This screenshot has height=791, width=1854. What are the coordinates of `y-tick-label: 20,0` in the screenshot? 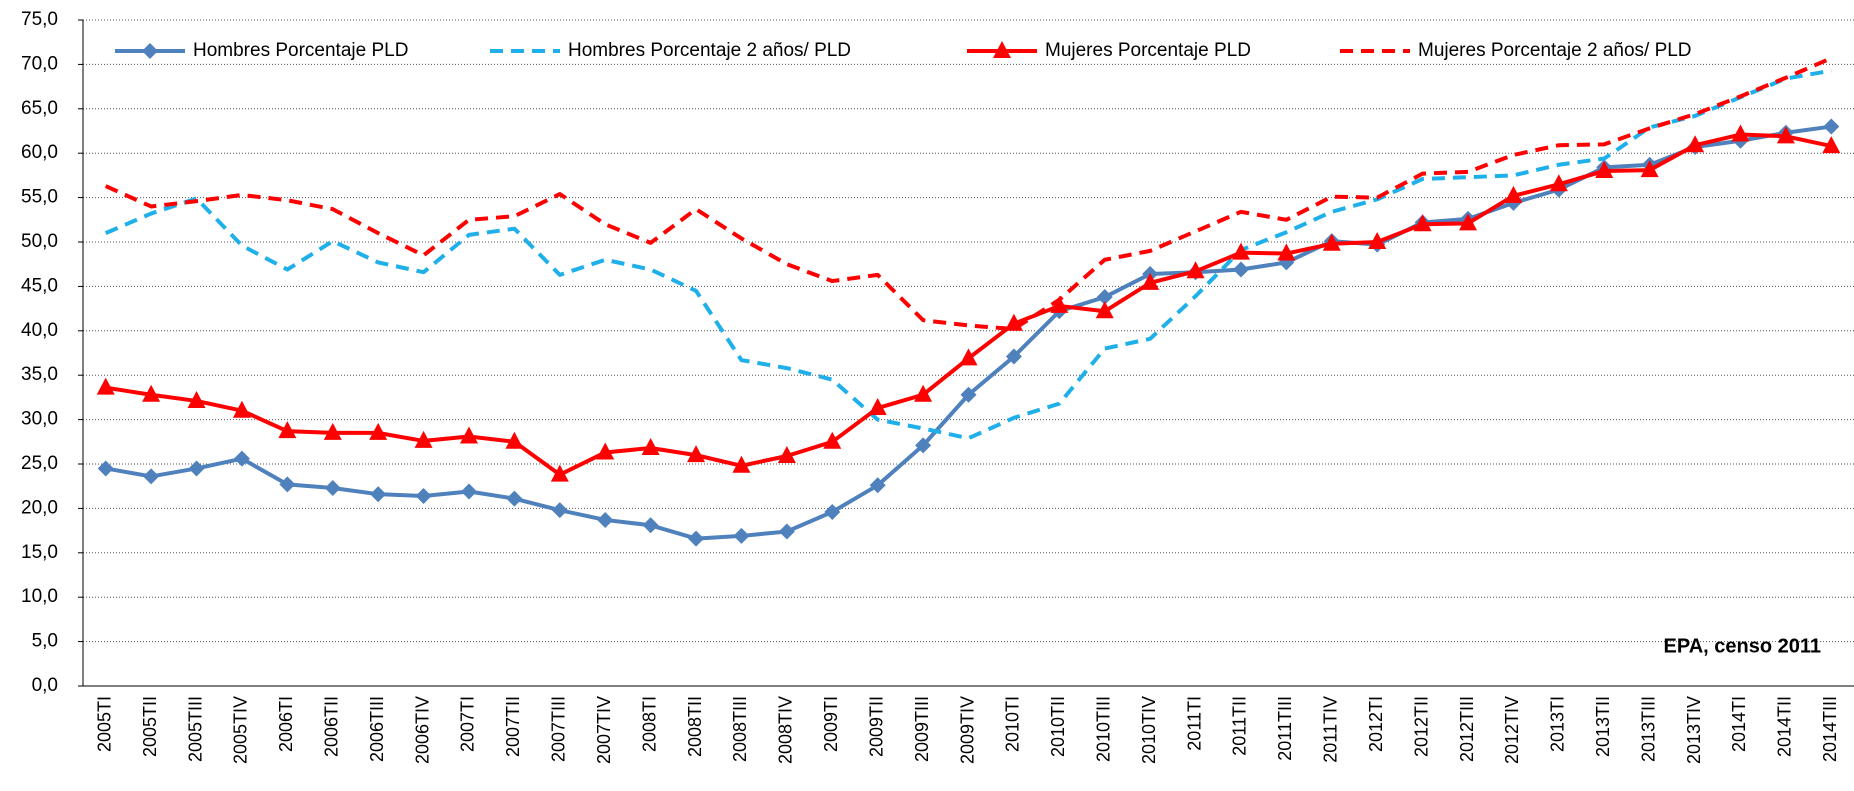 It's located at (39, 507).